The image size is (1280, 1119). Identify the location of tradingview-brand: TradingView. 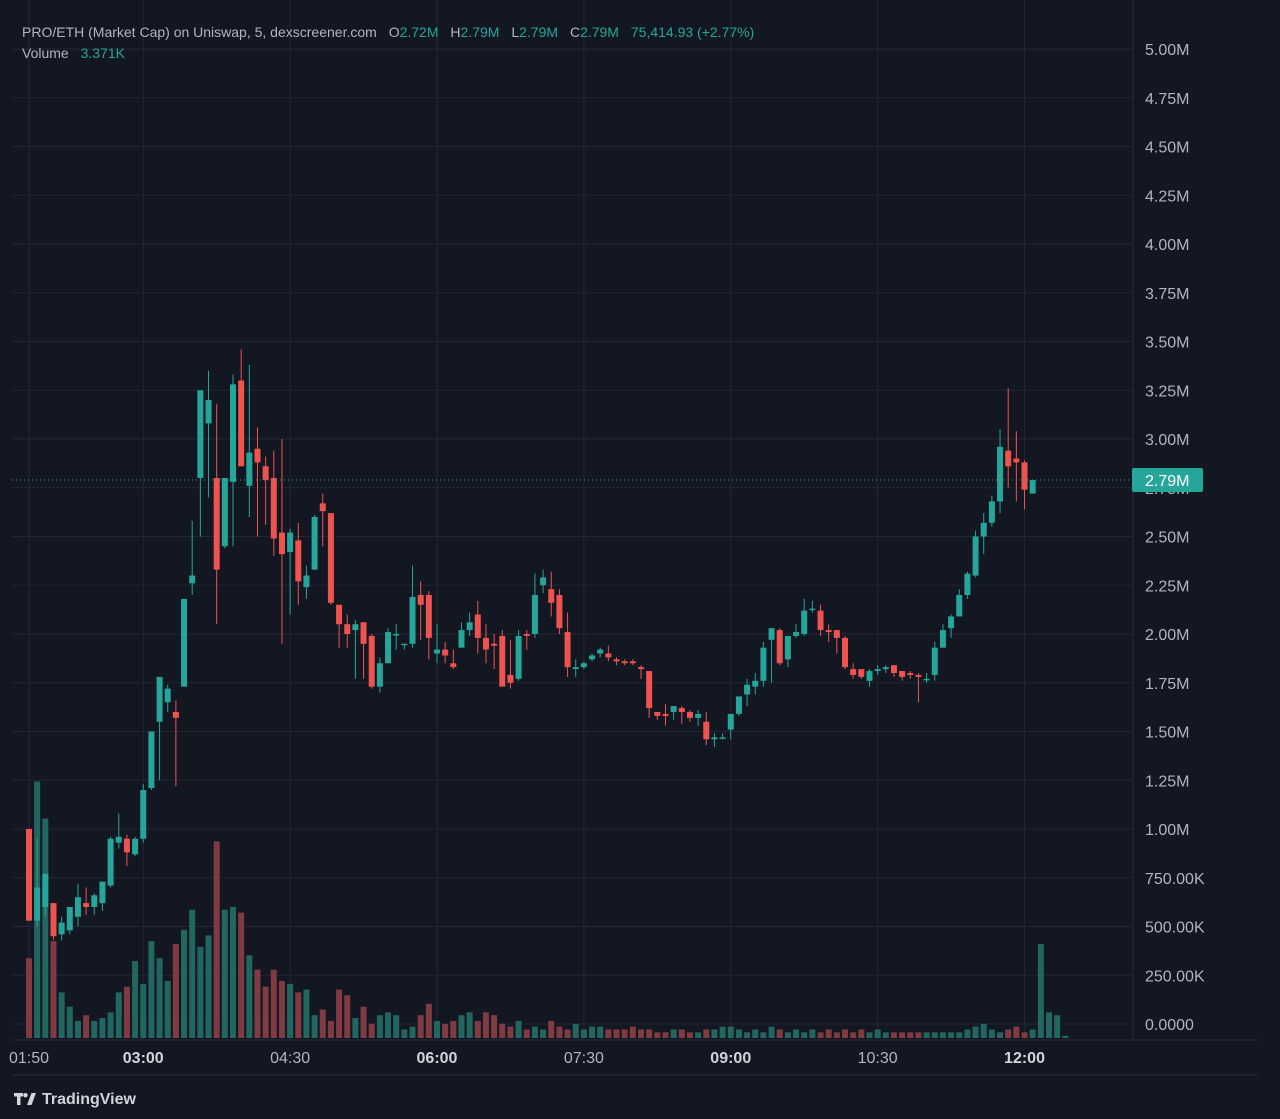
(75, 1100).